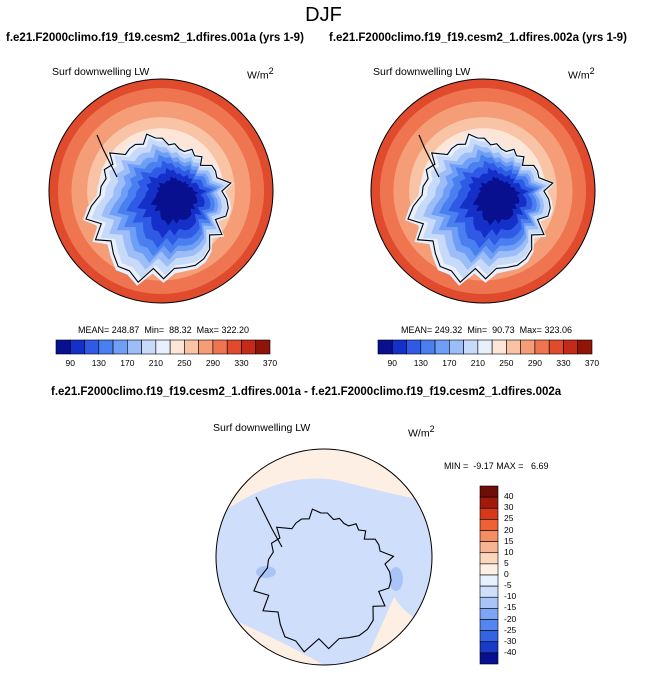 This screenshot has width=647, height=673. Describe the element at coordinates (509, 529) in the screenshot. I see `colorbar-diff-label: 20` at that location.